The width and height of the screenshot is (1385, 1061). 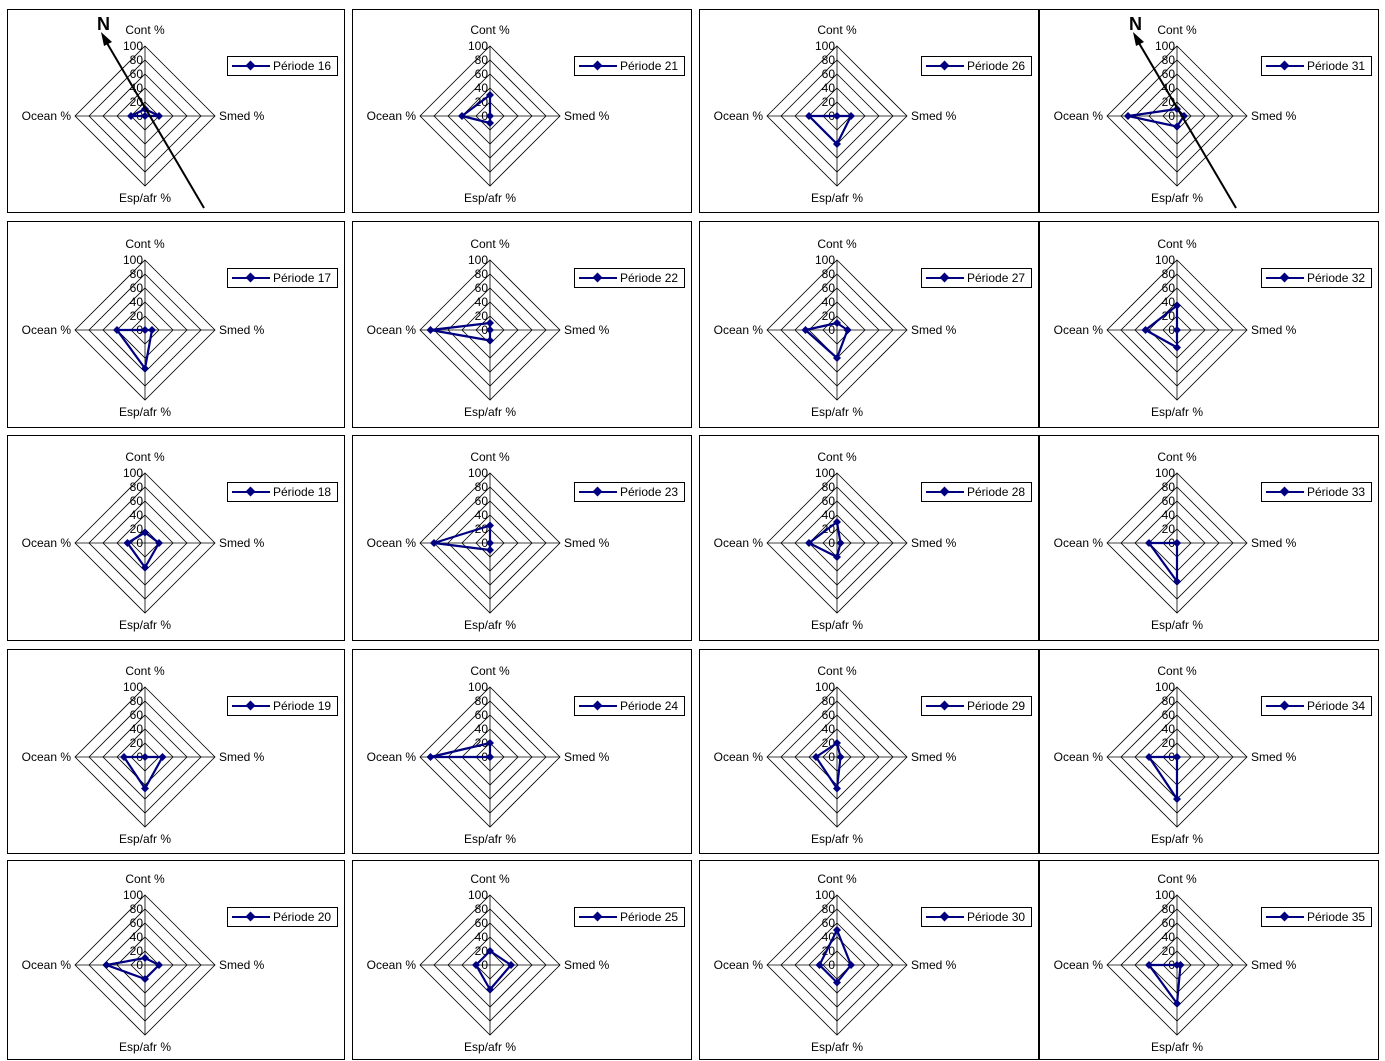 What do you see at coordinates (1336, 917) in the screenshot?
I see `legend-label: Période 35` at bounding box center [1336, 917].